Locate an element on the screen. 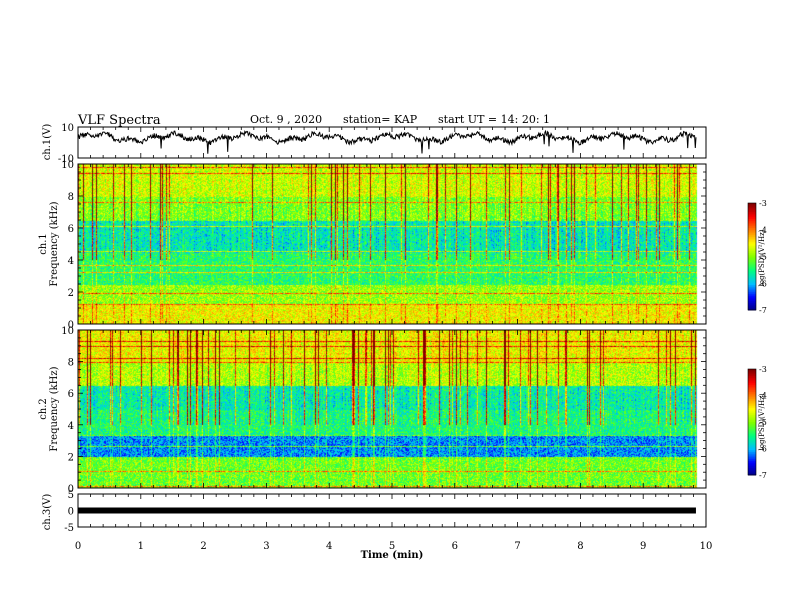 This screenshot has height=612, width=792. spec2-ytick: 8 is located at coordinates (71, 363).